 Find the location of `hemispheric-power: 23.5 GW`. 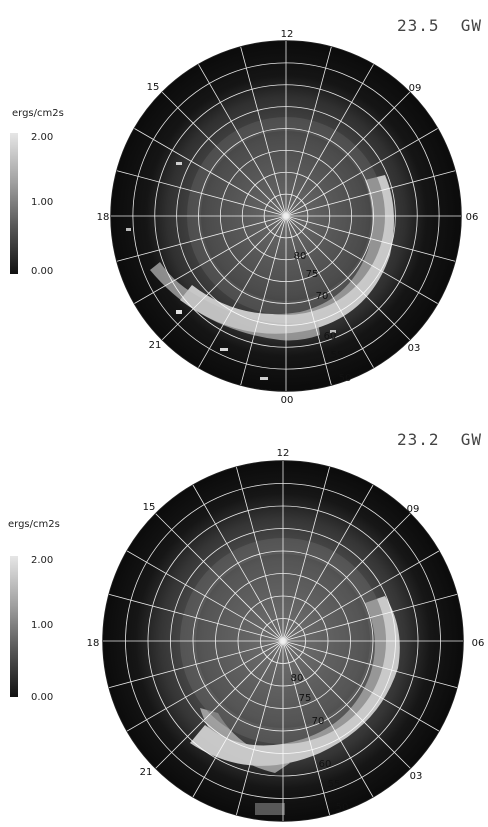

hemispheric-power: 23.5 GW is located at coordinates (439, 25).